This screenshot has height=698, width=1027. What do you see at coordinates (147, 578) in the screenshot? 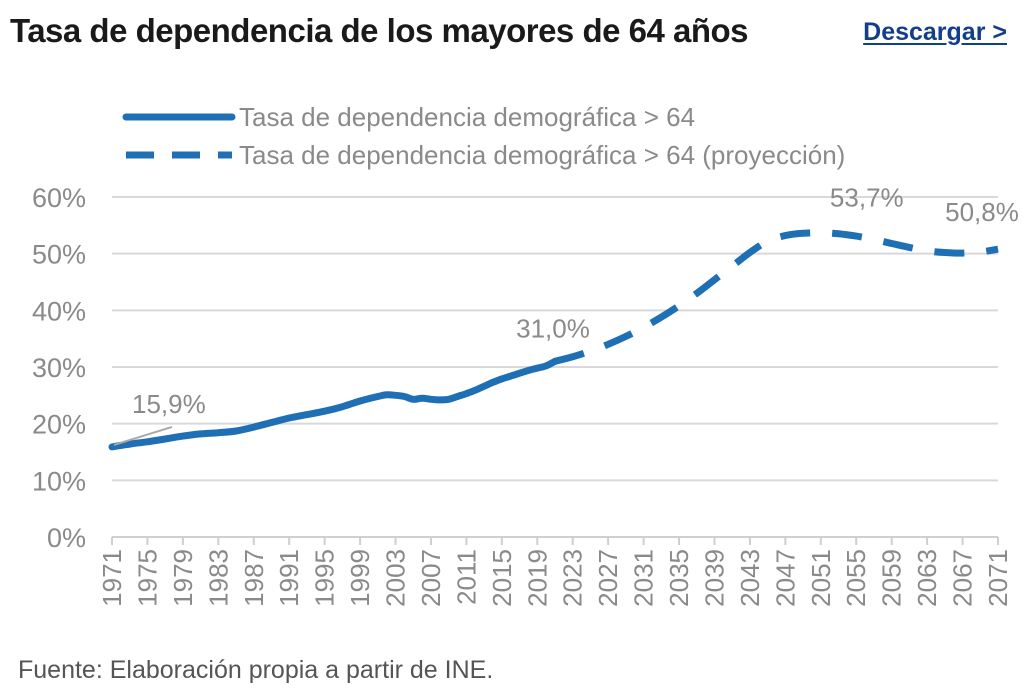
I see `x-tick-label: 1975` at bounding box center [147, 578].